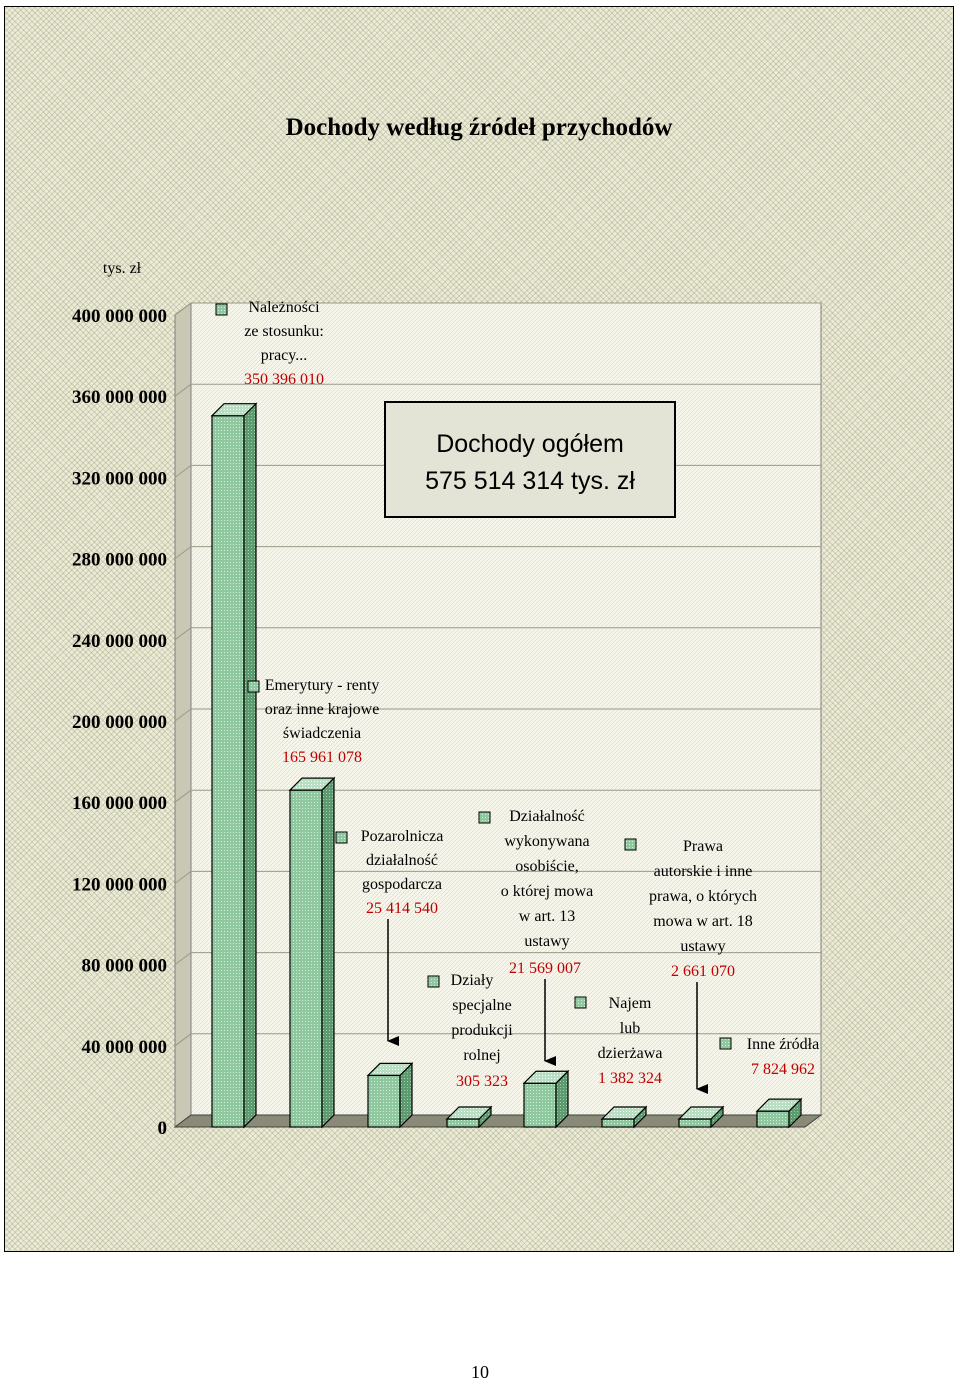 The image size is (960, 1384). Describe the element at coordinates (630, 1078) in the screenshot. I see `data-label: 1 382 324` at that location.